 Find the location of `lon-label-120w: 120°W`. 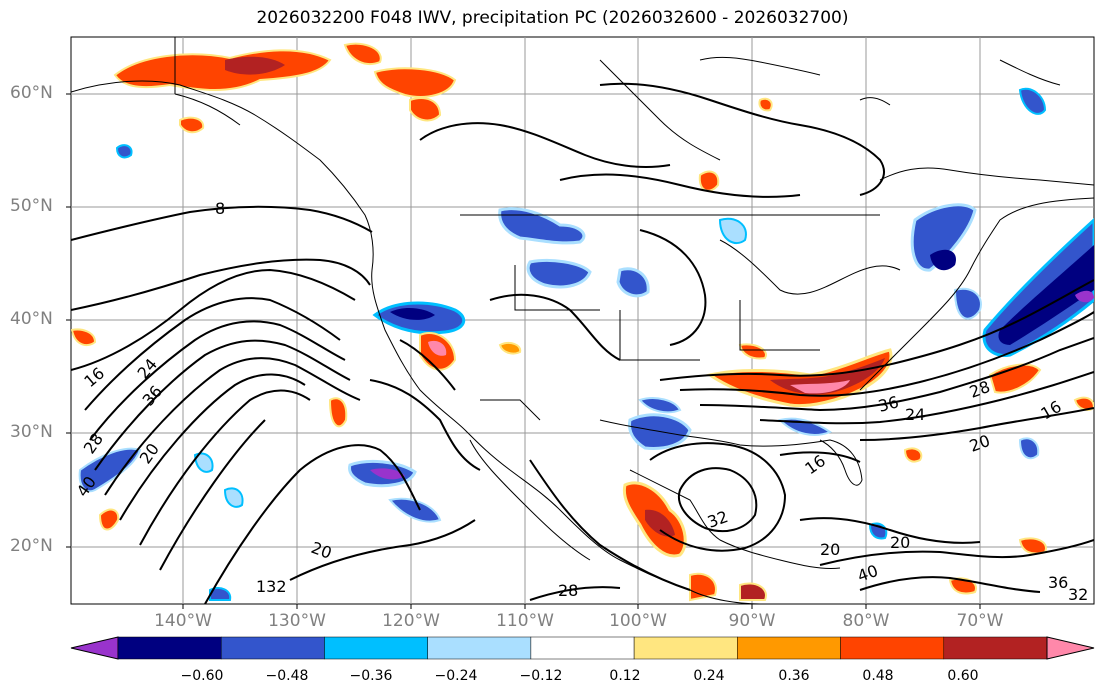

lon-label-120w: 120°W is located at coordinates (411, 621).